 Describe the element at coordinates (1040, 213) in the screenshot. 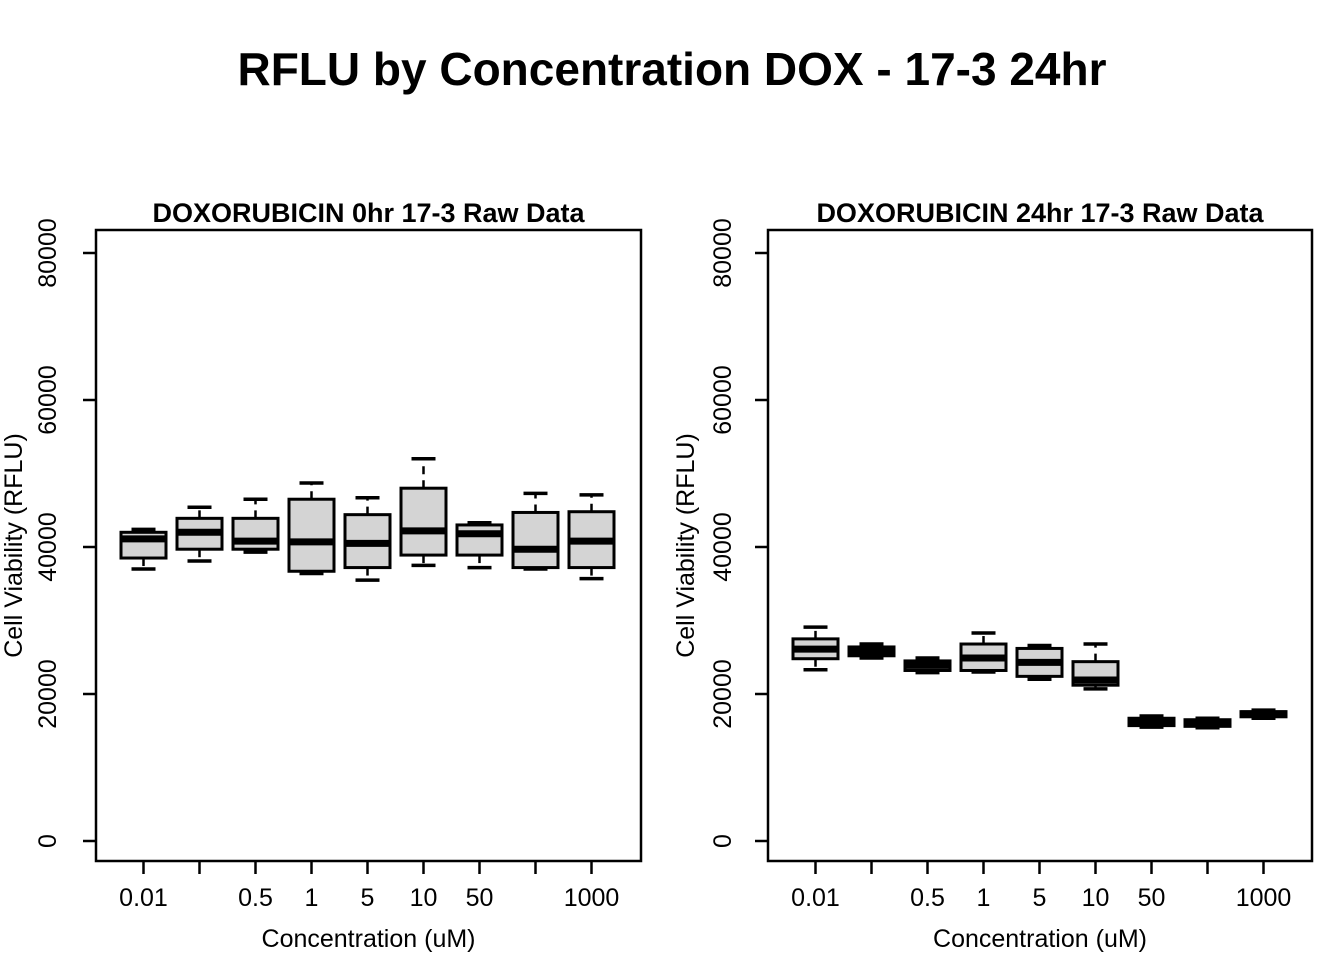

I see `panel-title: DOXORUBICIN 24hr 17-3 Raw Data` at that location.